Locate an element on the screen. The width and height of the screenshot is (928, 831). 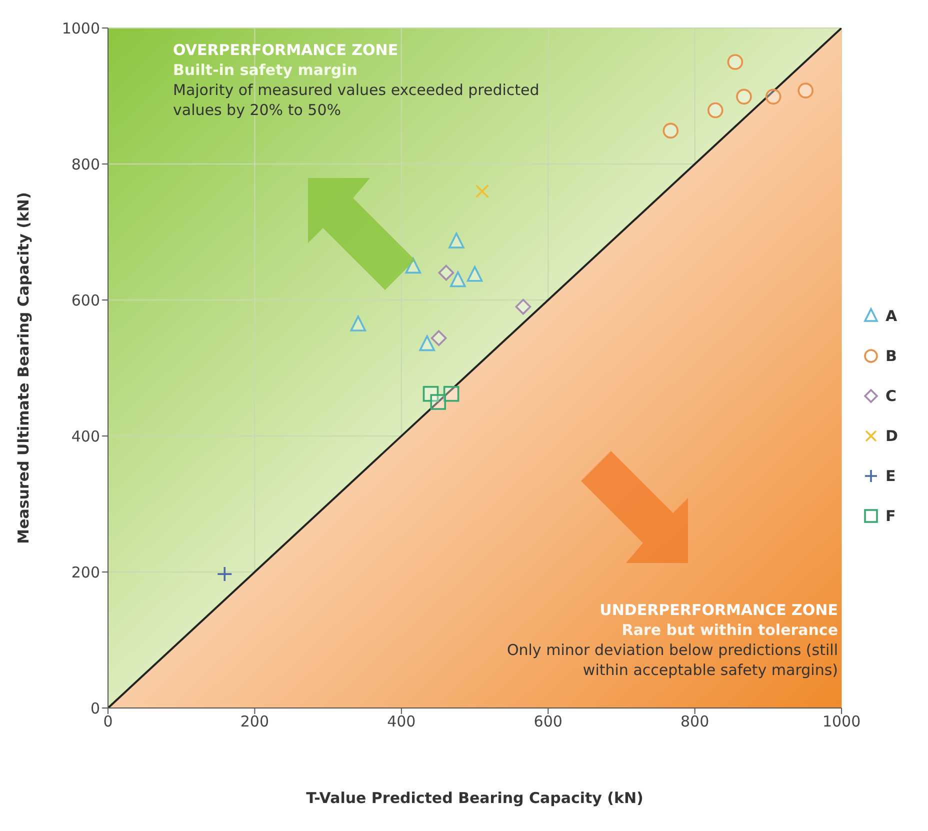
y-axis-title: Measured Ultimate Bearing Capacity (kN) is located at coordinates (23, 368).